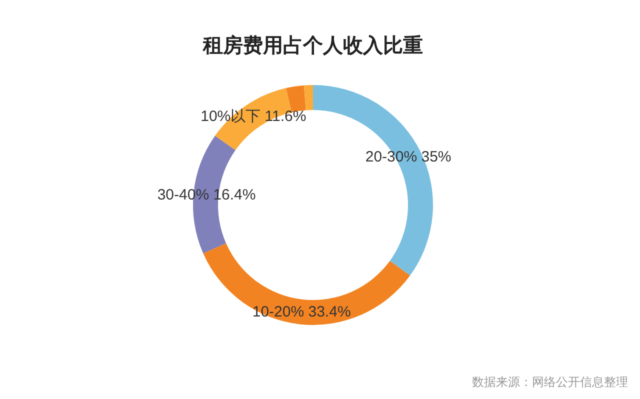  I want to click on chart-title: 租房费用占个人收入比重, so click(312, 45).